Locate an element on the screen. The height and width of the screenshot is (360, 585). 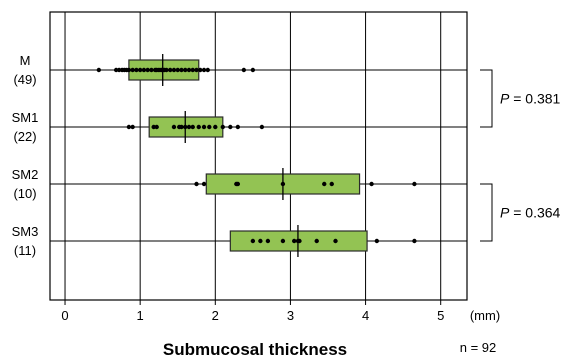
p-value-label: P = 0.381 is located at coordinates (530, 99).